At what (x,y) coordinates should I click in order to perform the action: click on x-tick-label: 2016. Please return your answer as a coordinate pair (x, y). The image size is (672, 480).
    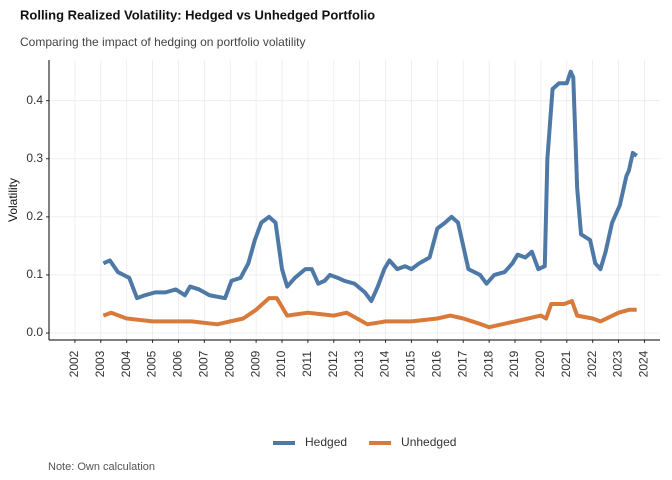
    Looking at the image, I should click on (437, 363).